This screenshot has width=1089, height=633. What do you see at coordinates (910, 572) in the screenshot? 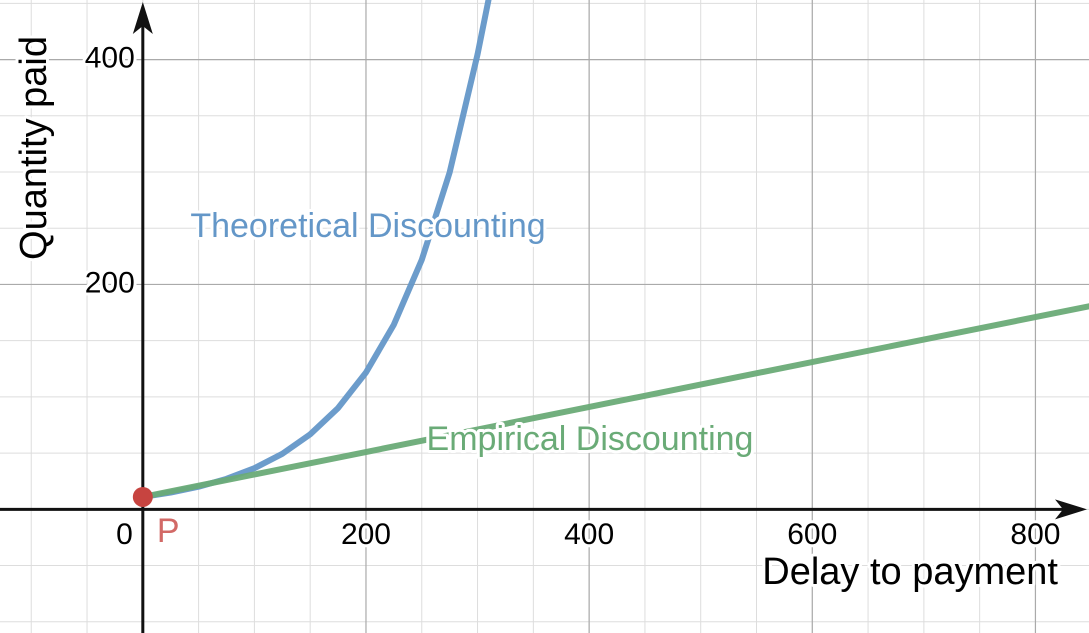
I see `x-axis-label: Delay to payment` at bounding box center [910, 572].